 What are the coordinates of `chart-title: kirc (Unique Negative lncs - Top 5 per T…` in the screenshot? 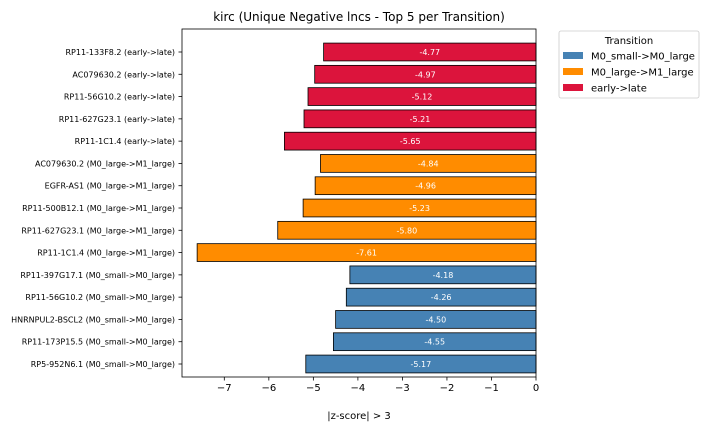 It's located at (359, 17).